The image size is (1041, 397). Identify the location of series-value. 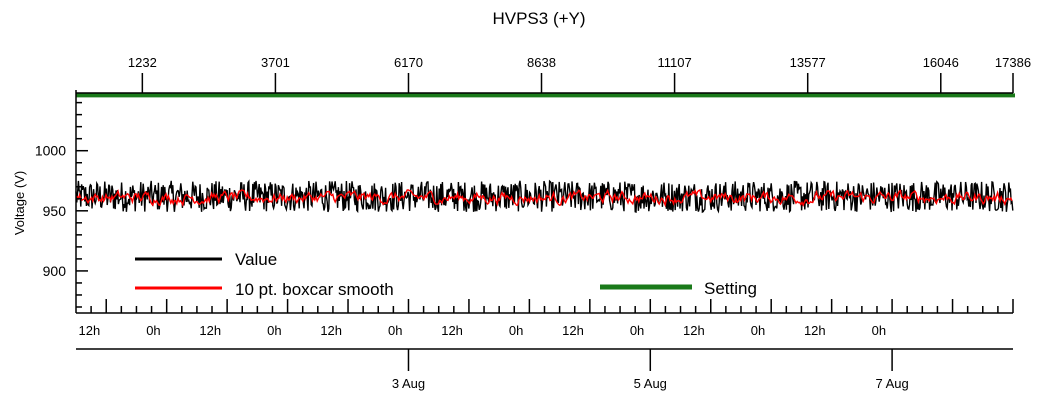
(544, 196).